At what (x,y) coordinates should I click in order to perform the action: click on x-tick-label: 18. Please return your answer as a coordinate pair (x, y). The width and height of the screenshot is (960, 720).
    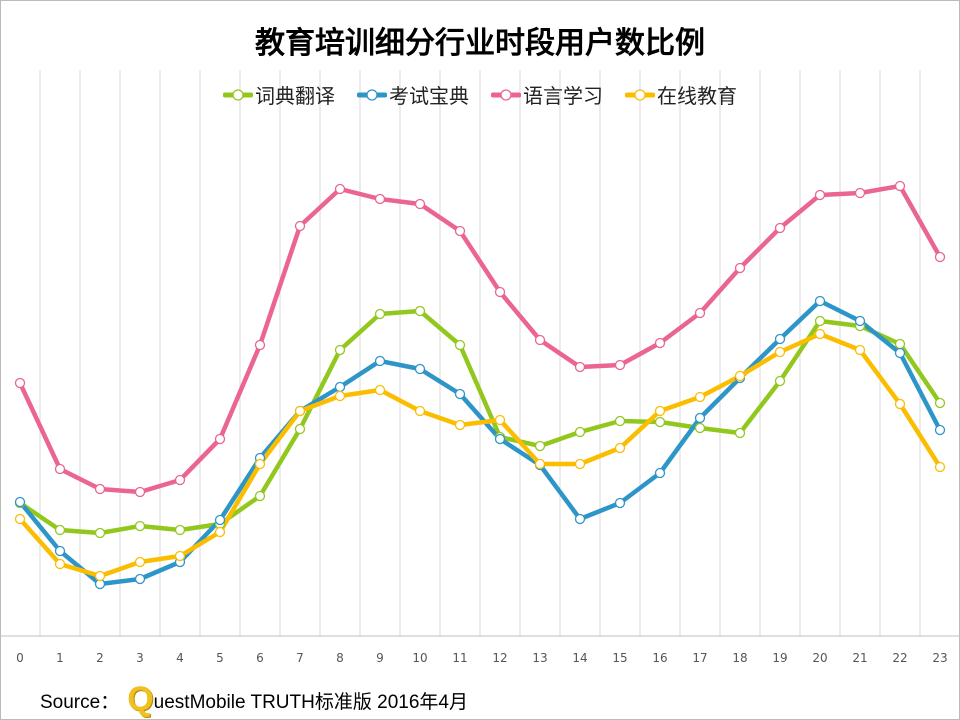
    Looking at the image, I should click on (739, 658).